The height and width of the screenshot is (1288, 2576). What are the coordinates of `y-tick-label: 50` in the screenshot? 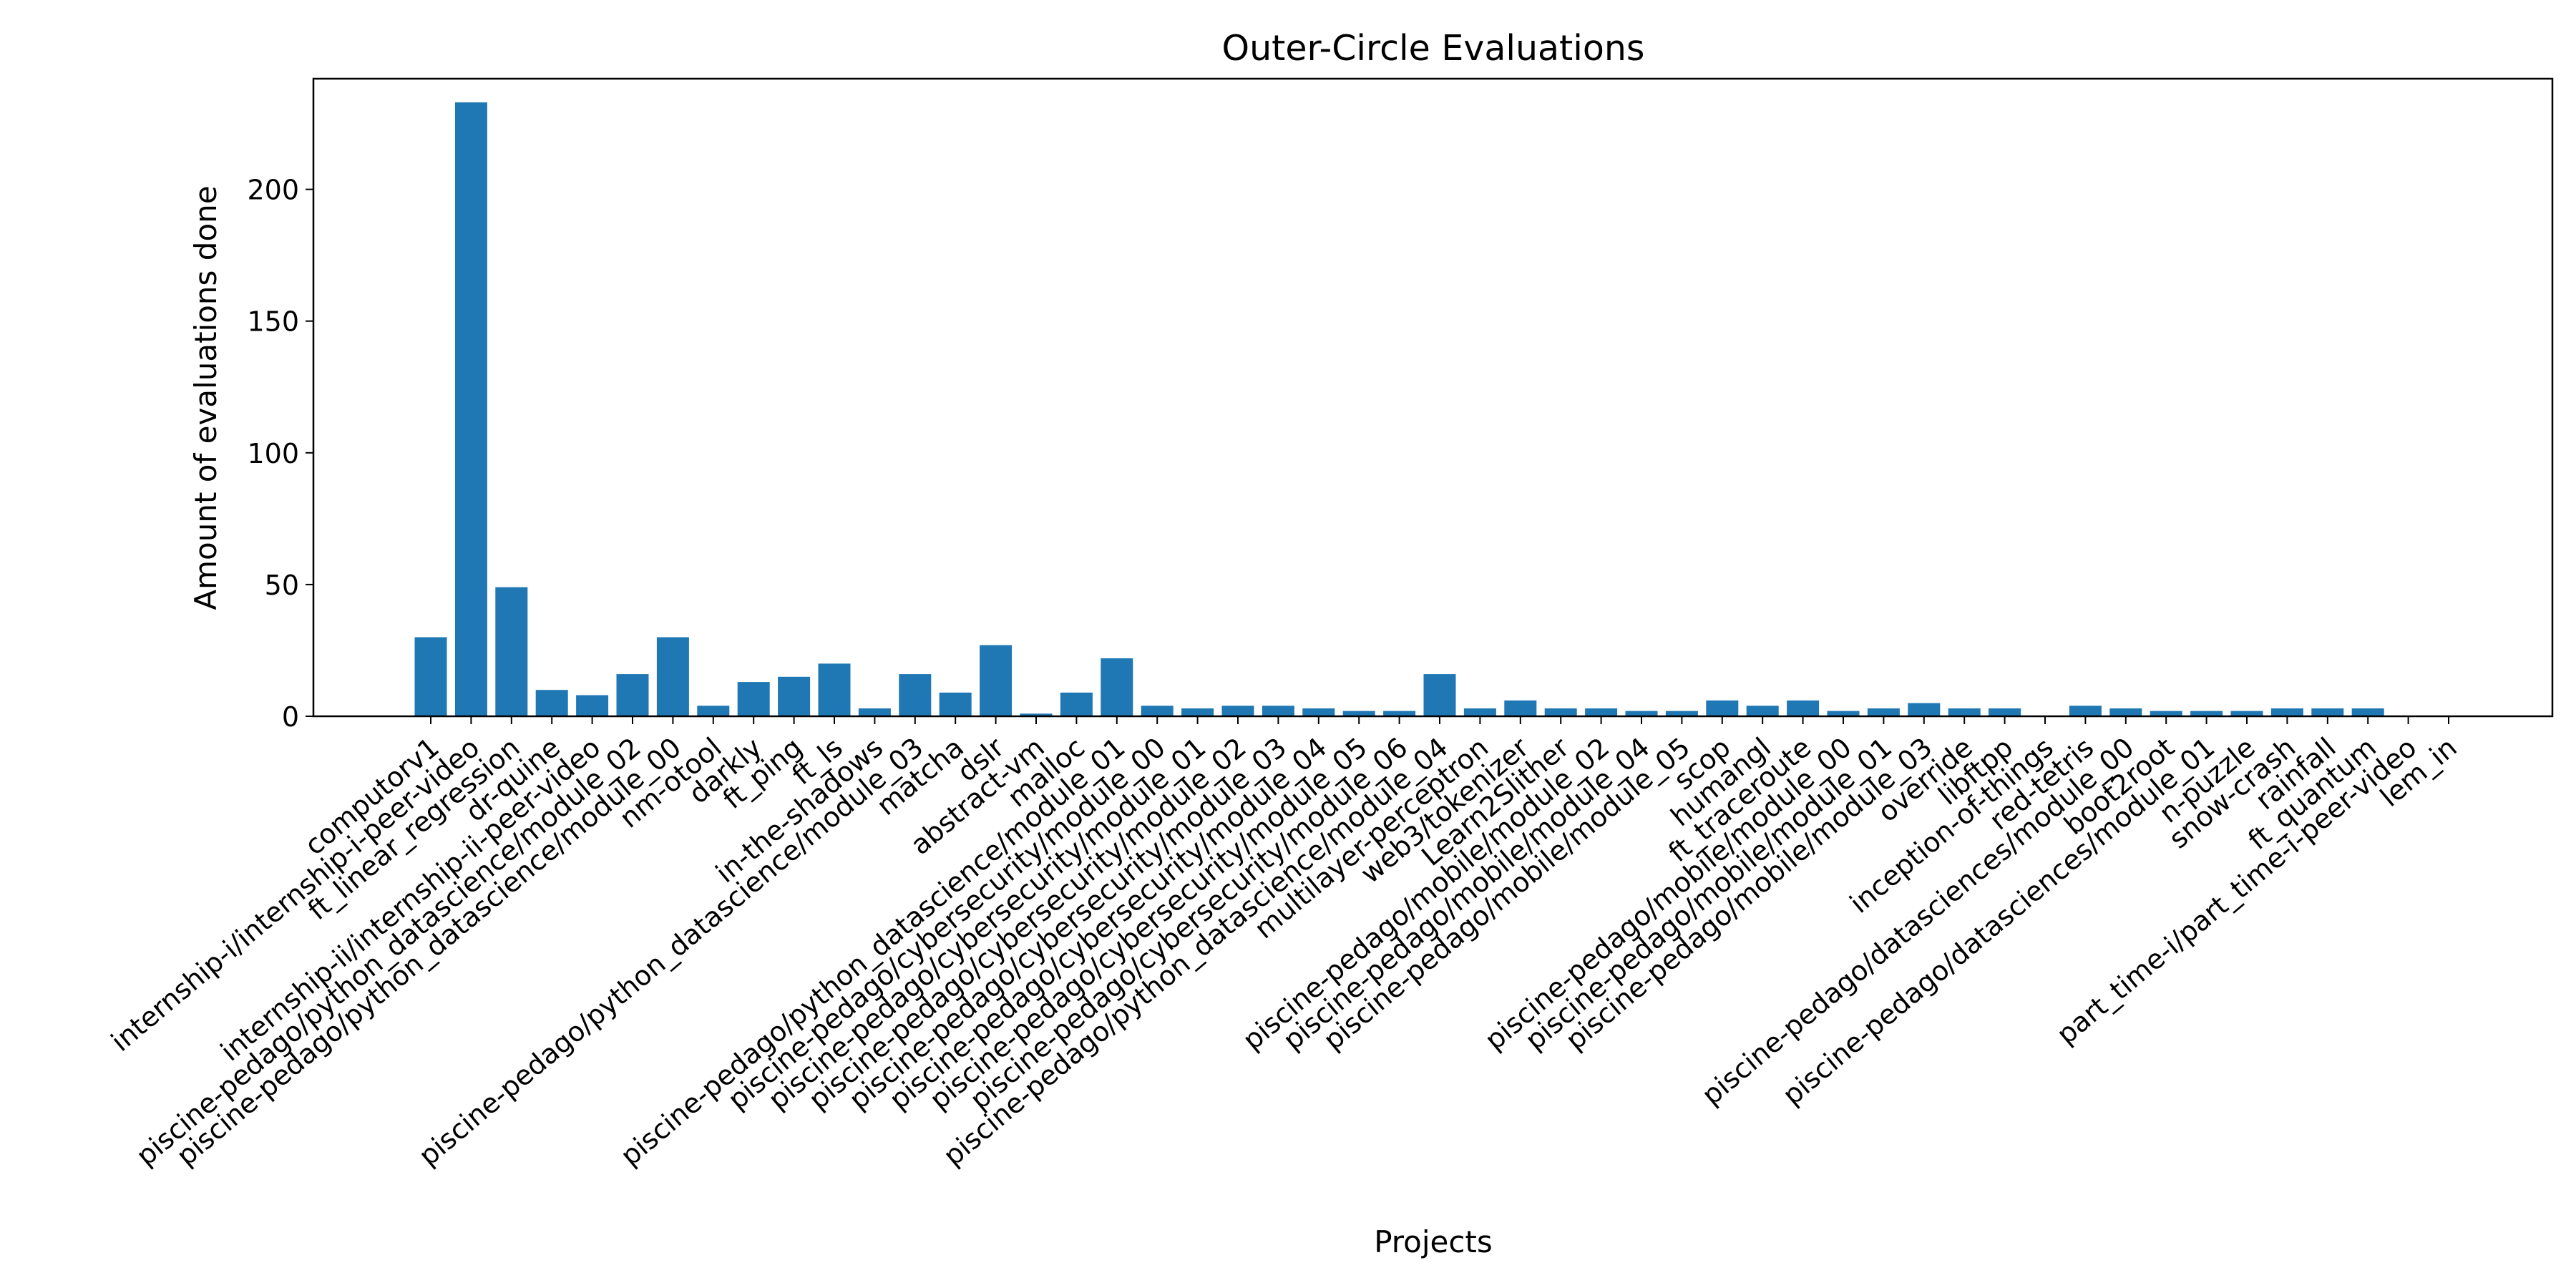 It's located at (282, 585).